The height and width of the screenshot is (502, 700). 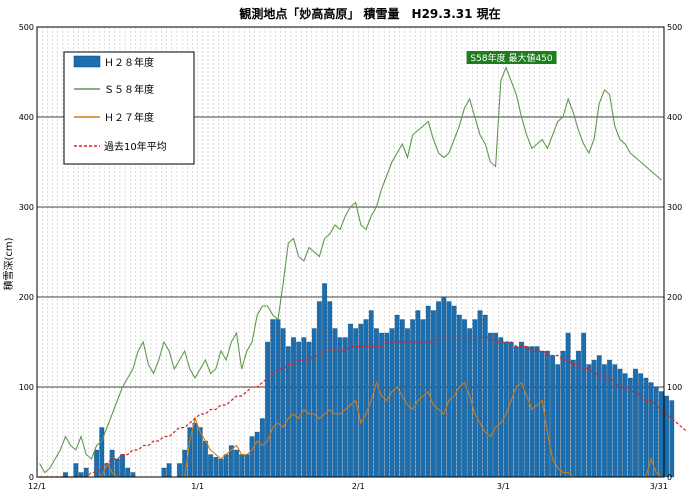 I want to click on legend-label: Ｓ５８年度, so click(x=129, y=89).